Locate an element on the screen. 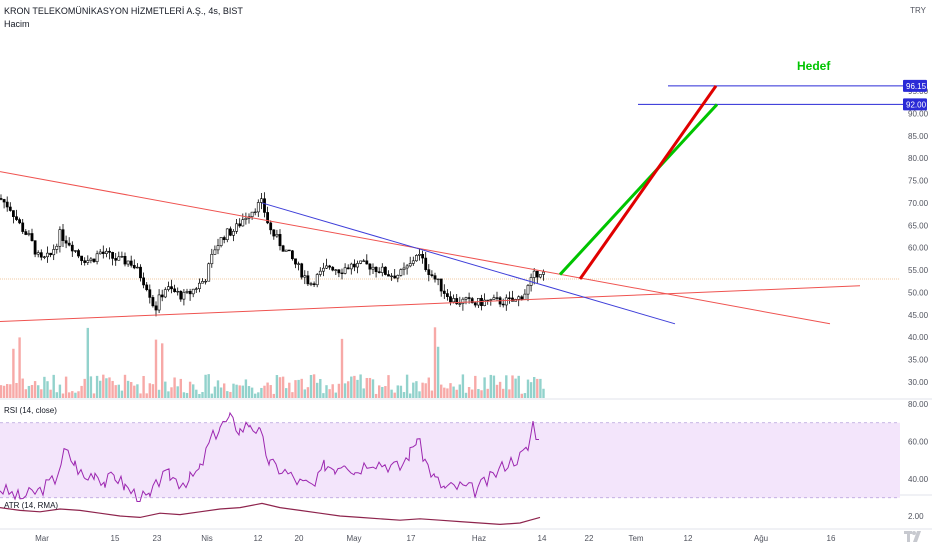 The image size is (932, 550). rsi-tick-label: 40.00 is located at coordinates (918, 479).